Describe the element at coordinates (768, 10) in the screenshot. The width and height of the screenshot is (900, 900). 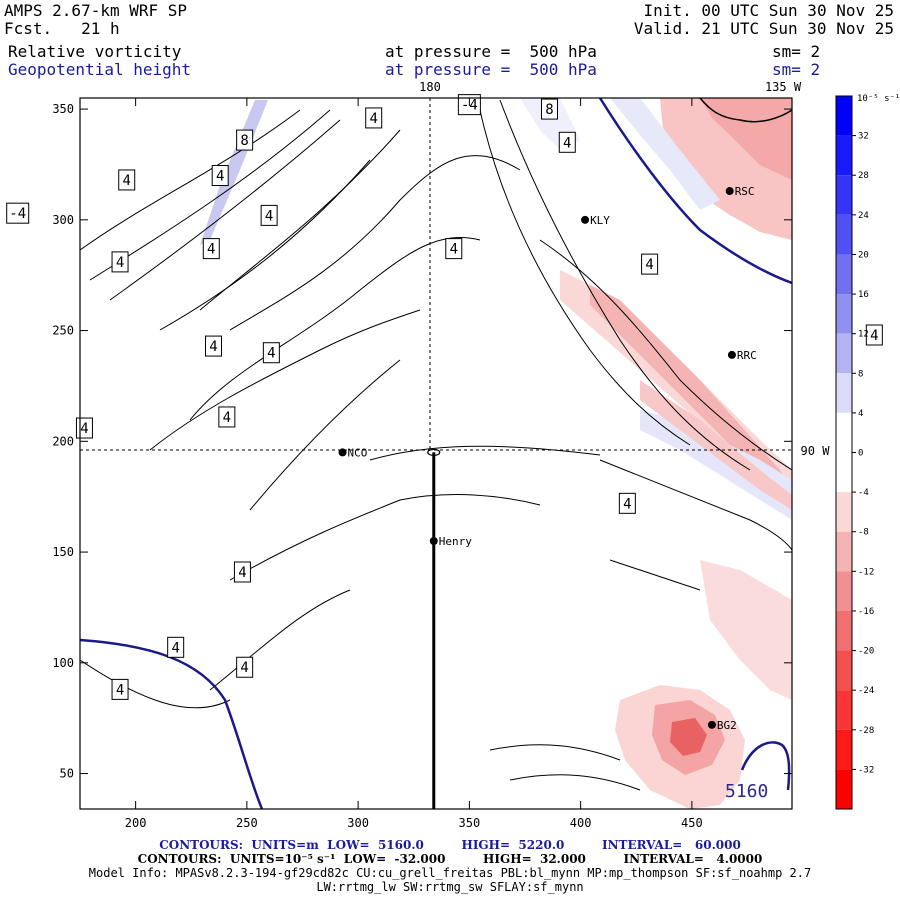
I see `init-time: Init. 00 UTC Sun 30 Nov 25` at that location.